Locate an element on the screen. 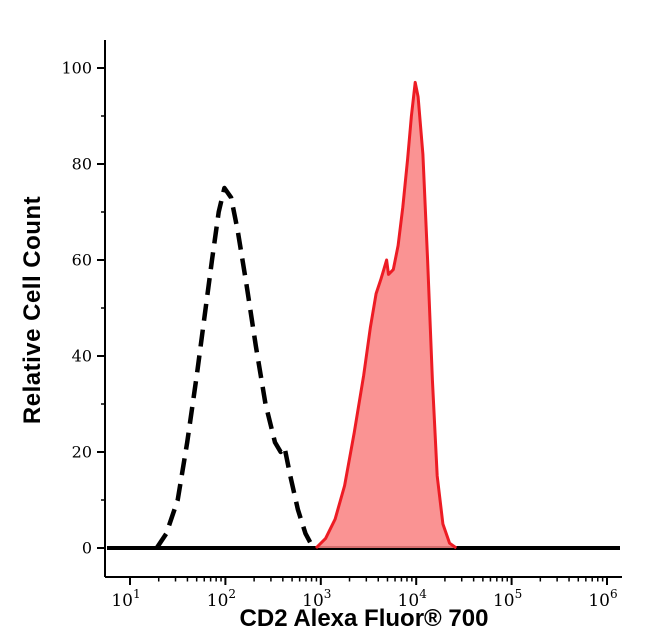 This screenshot has height=641, width=646. x-tick-label: 10³ is located at coordinates (316, 599).